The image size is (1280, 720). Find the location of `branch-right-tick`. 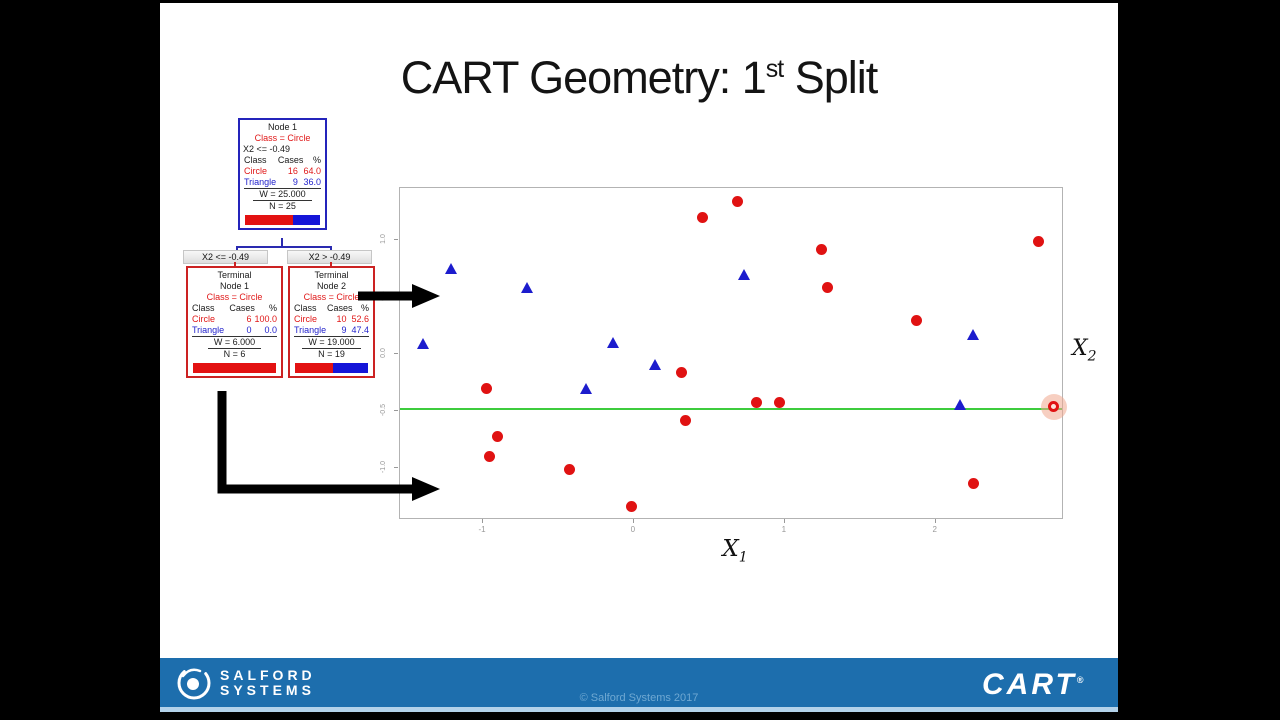

branch-right-tick is located at coordinates (331, 264).